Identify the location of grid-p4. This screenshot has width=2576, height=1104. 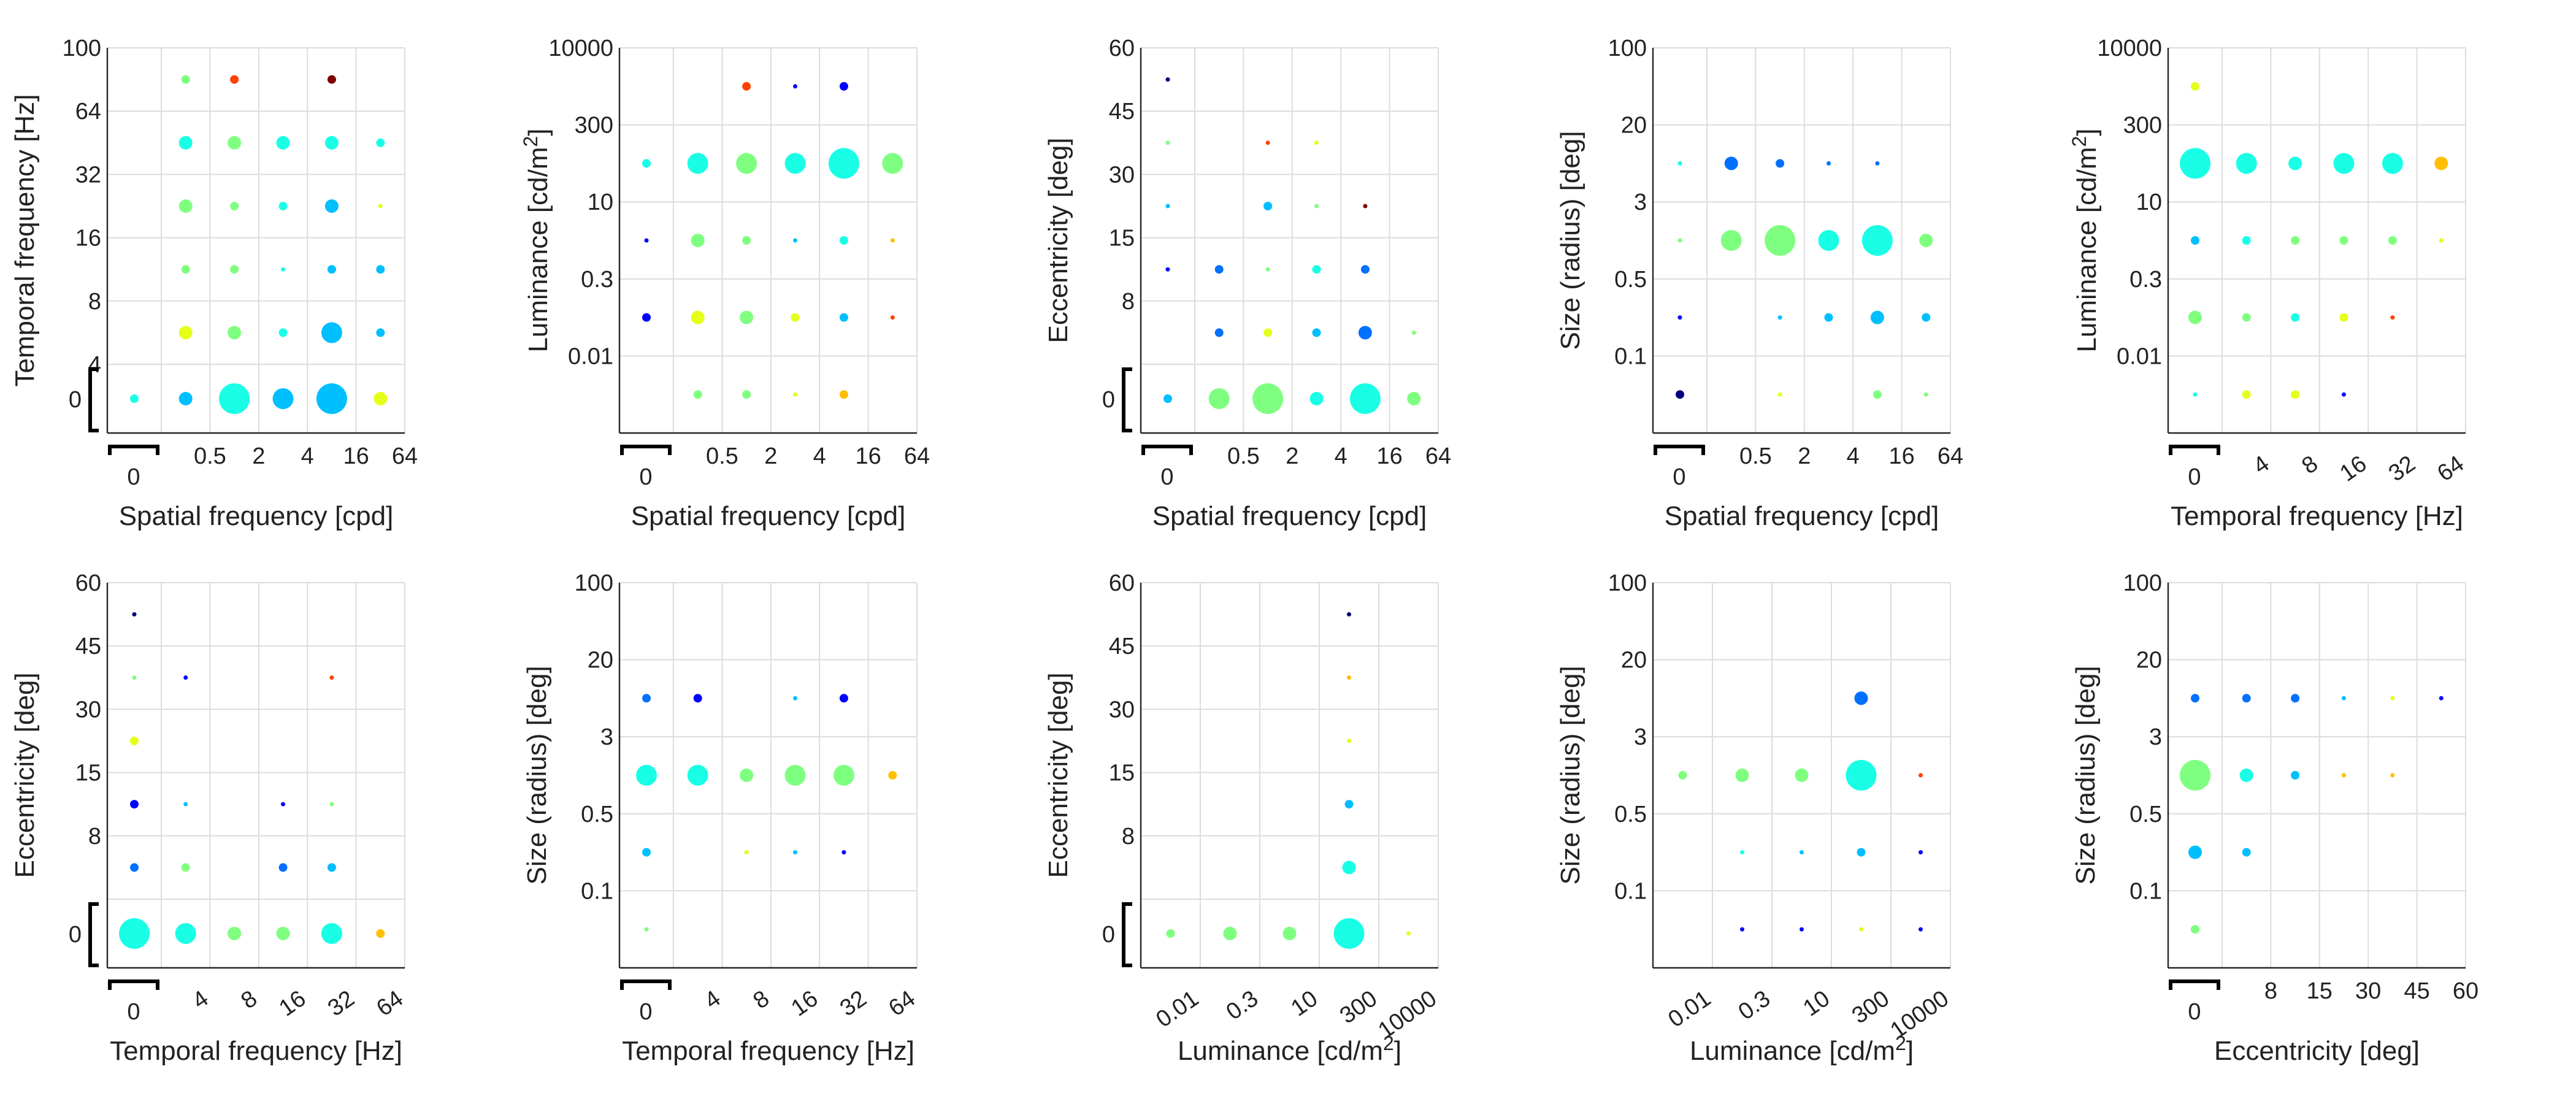
(1802, 240).